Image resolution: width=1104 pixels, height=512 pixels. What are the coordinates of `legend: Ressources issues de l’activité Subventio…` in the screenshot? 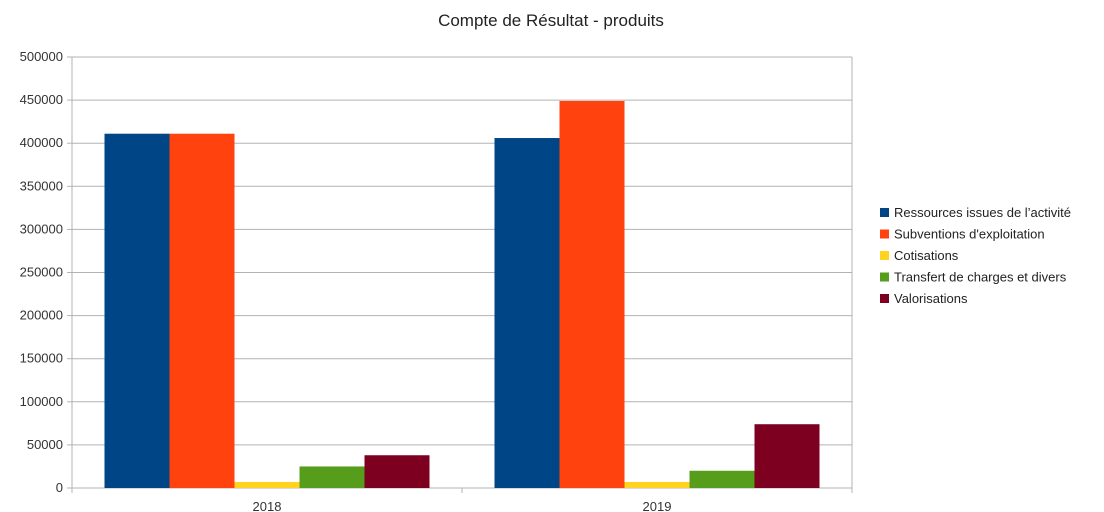 It's located at (975, 255).